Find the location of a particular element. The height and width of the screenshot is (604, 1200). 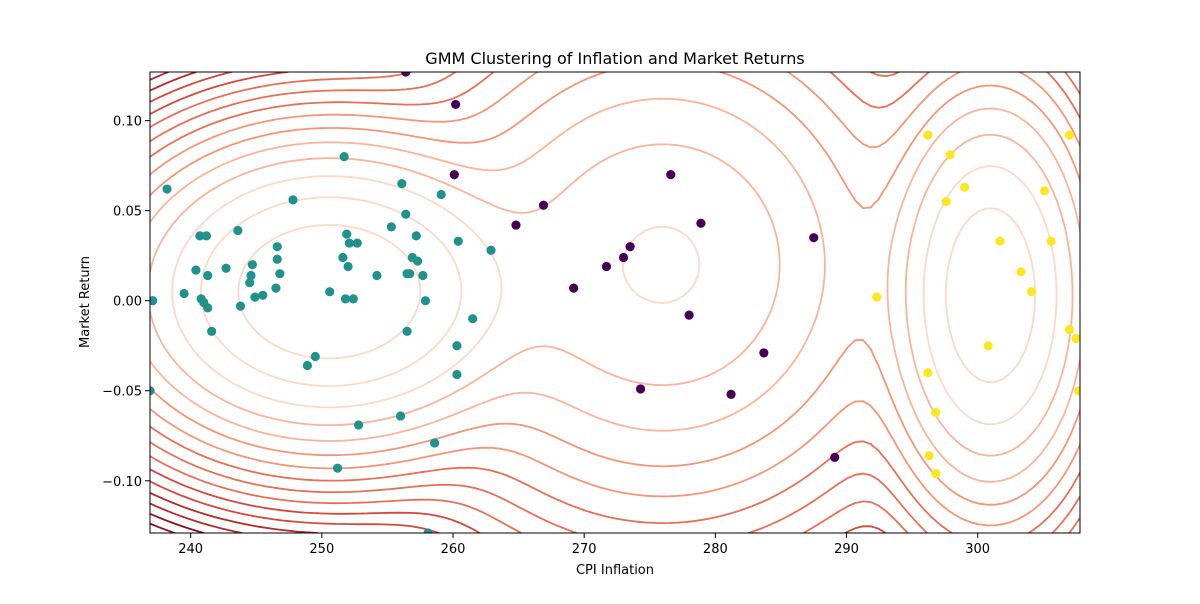

x-tick-label: 300 is located at coordinates (977, 549).